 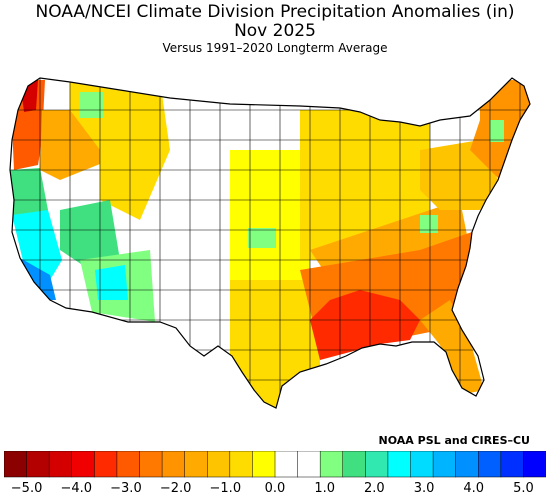 I want to click on montana-green-region, so click(x=92, y=105).